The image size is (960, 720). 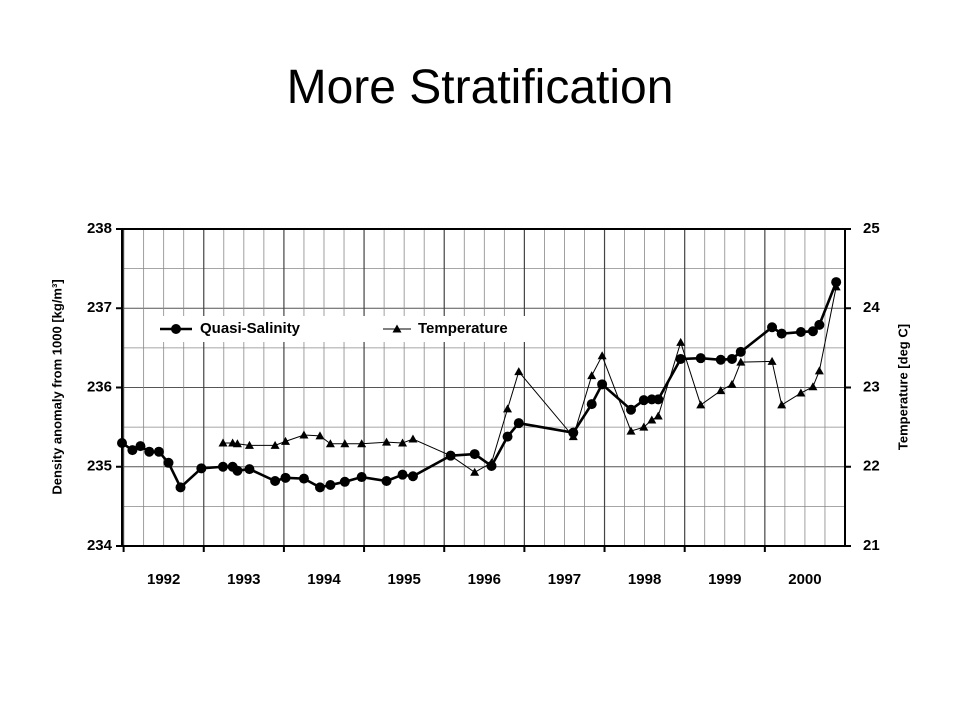 I want to click on y-tick-label: 238, so click(x=99, y=228).